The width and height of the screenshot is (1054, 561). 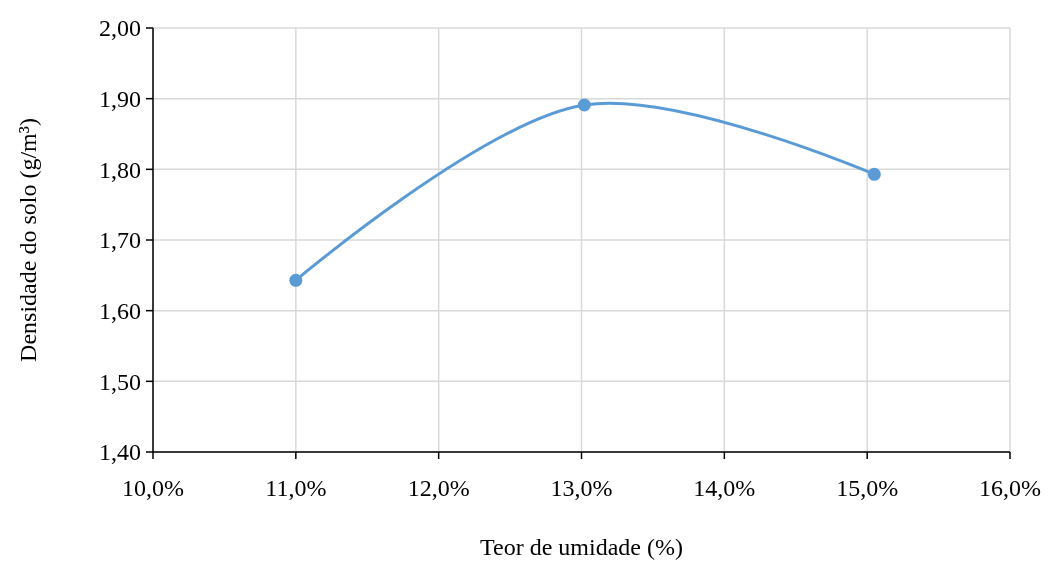 I want to click on x-axis-title: Teor de umidade (%), so click(x=581, y=547).